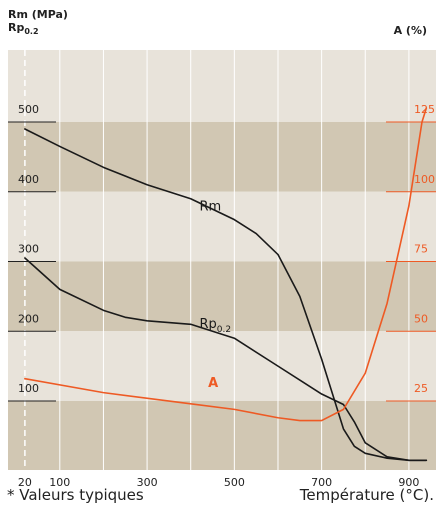  Describe the element at coordinates (366, 495) in the screenshot. I see `x-axis-caption: Température (°C).` at that location.